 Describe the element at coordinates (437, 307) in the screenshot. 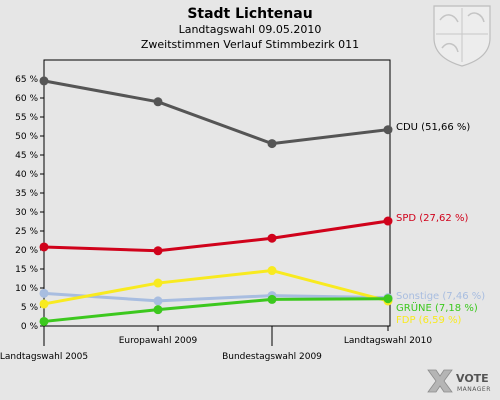

I see `series-label-gruene: GRÜNE (7,18 %)` at that location.